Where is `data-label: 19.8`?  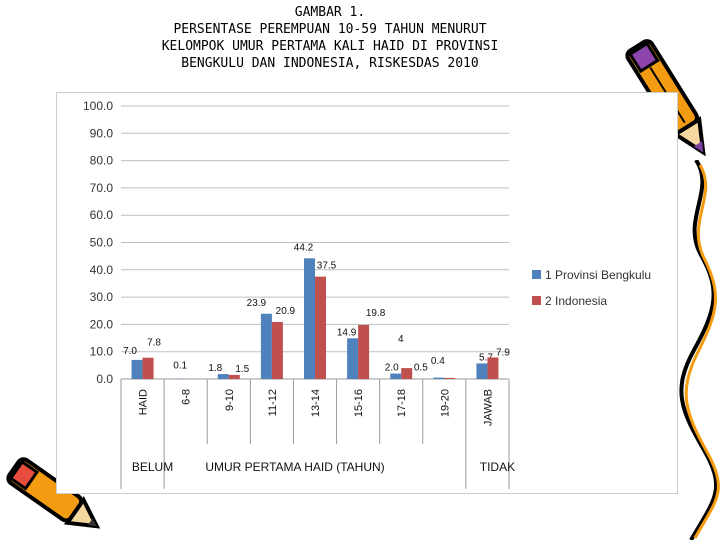
data-label: 19.8 is located at coordinates (376, 313).